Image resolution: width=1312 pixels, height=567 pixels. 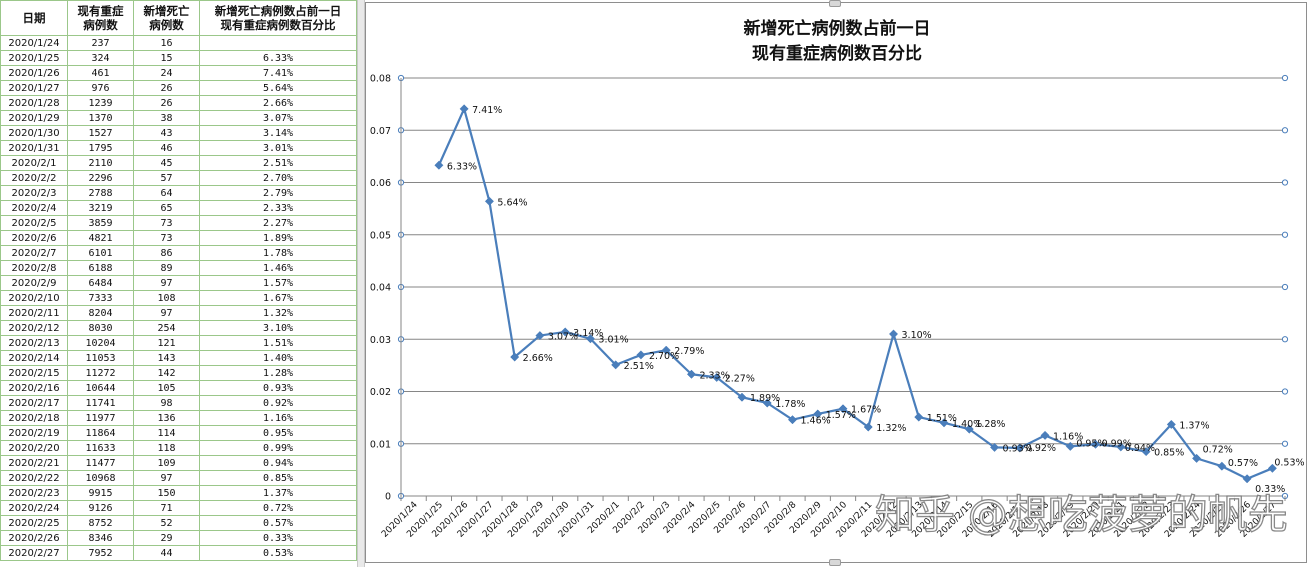 I want to click on cell-death-ratio: 0.57%, so click(x=278, y=523).